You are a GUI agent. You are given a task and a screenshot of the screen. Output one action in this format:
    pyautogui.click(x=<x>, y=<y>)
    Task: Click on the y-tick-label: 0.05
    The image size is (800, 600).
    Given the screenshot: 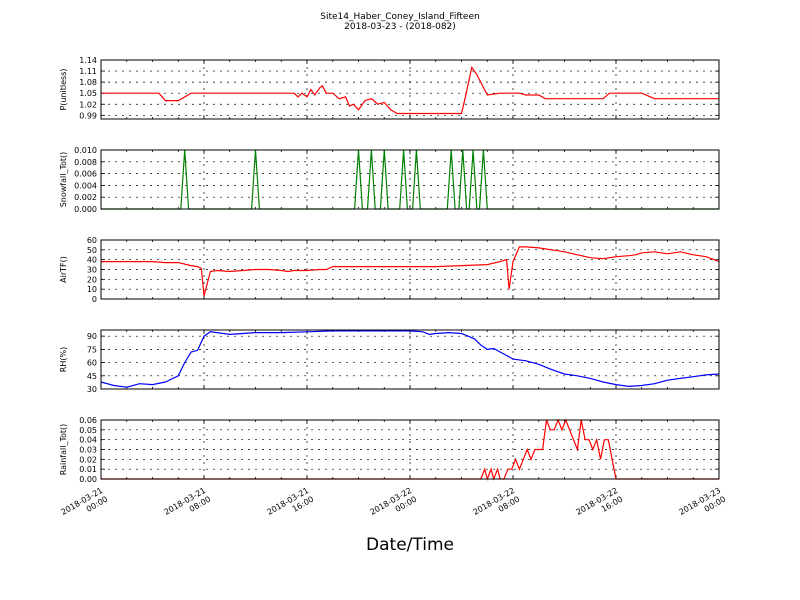 What is the action you would take?
    pyautogui.click(x=88, y=430)
    